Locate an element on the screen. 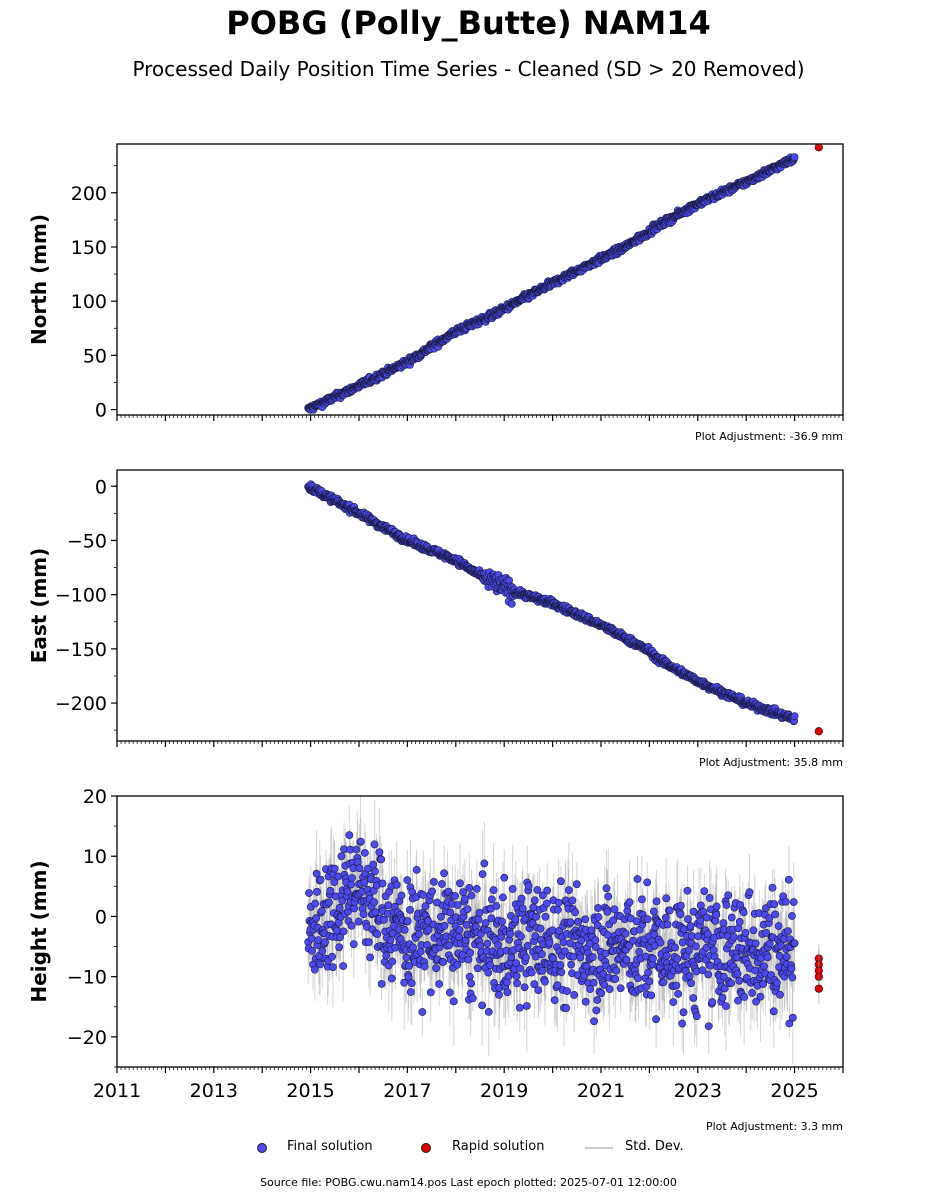 The image size is (937, 1200). y-tick-label: −200 is located at coordinates (81, 704).